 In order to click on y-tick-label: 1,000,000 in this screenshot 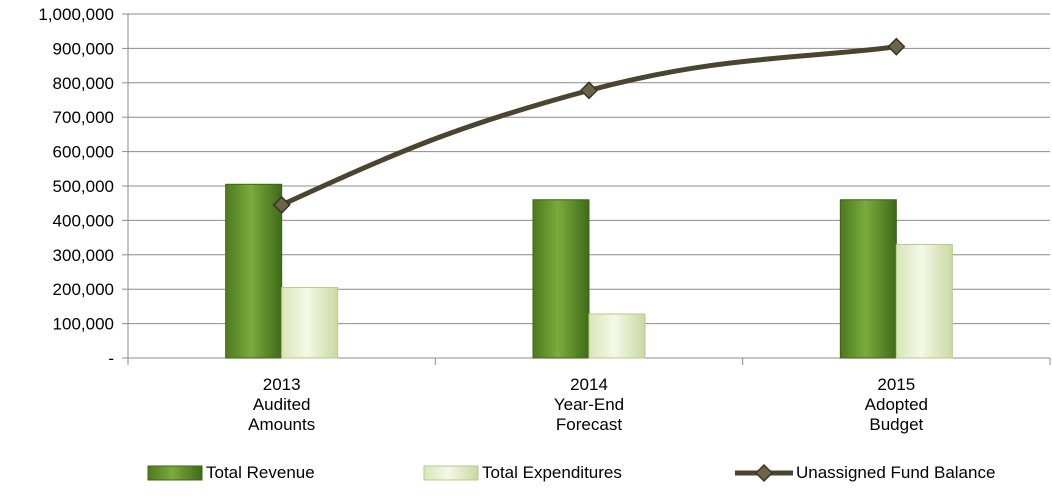, I will do `click(76, 14)`.